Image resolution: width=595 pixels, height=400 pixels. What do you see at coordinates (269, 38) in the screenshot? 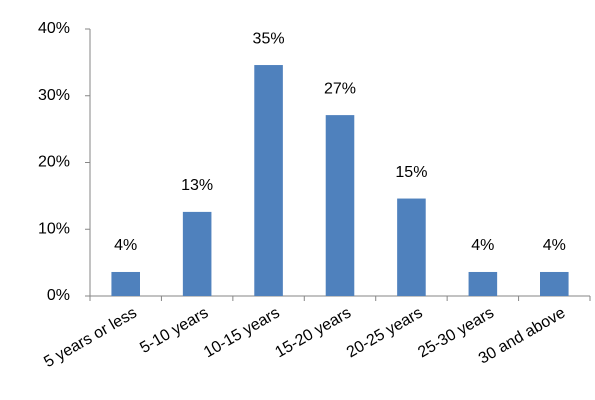
I see `data-label: 35%` at bounding box center [269, 38].